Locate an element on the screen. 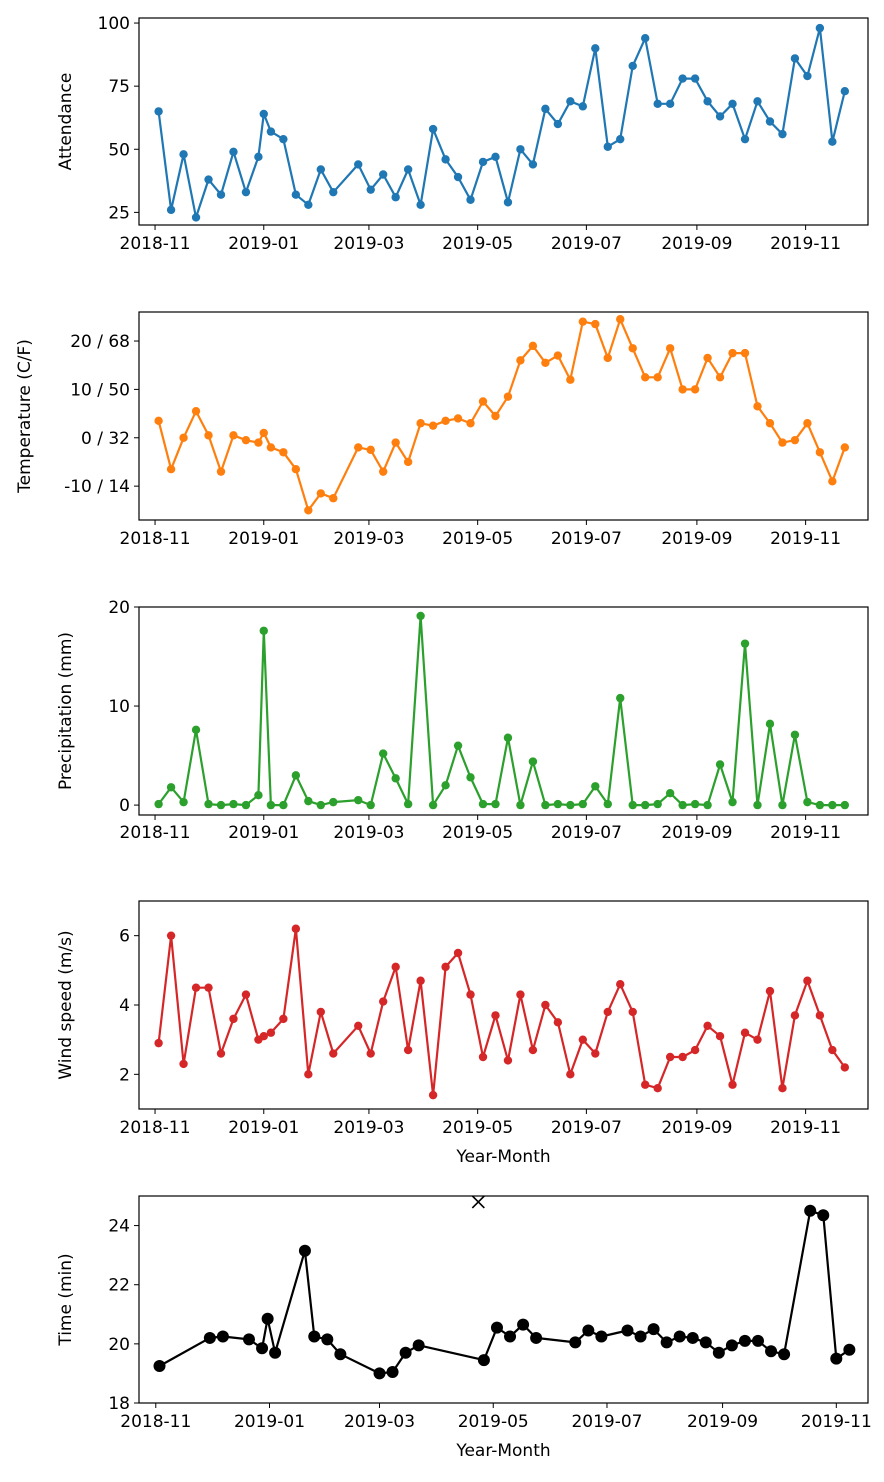 The height and width of the screenshot is (1482, 884). x-tick-label: 2019-05 is located at coordinates (477, 539).